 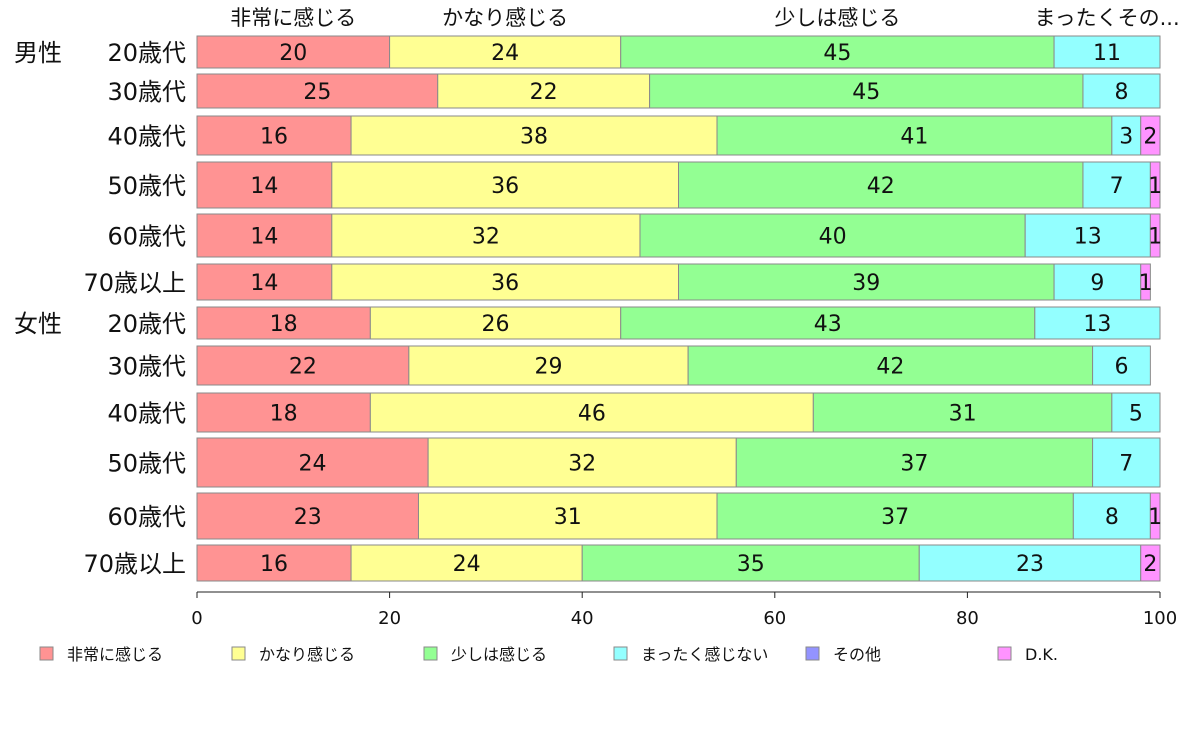 What do you see at coordinates (115, 654) in the screenshot?
I see `legend-label: 非常に感じる` at bounding box center [115, 654].